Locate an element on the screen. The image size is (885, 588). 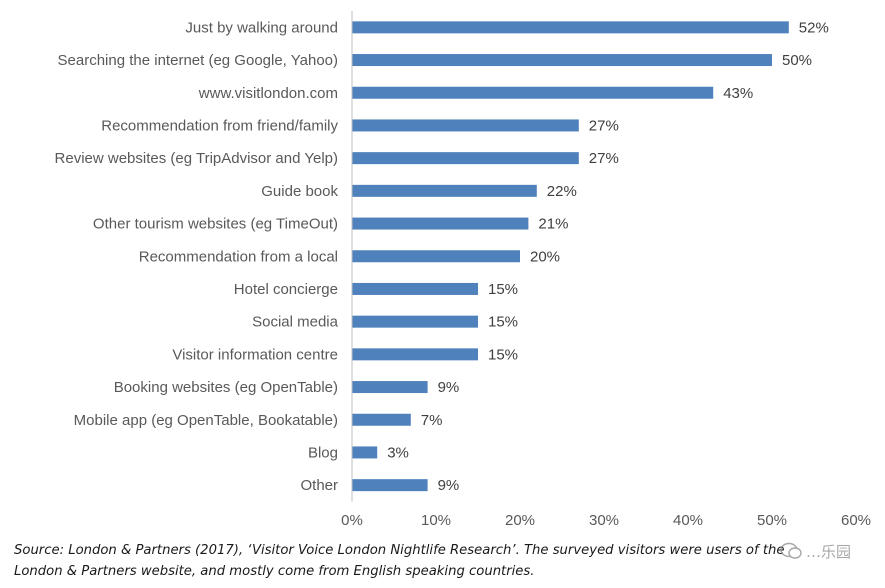
x-axis-tick-labels: 0% 10% 20% 30% 40% 50% 60% is located at coordinates (606, 520).